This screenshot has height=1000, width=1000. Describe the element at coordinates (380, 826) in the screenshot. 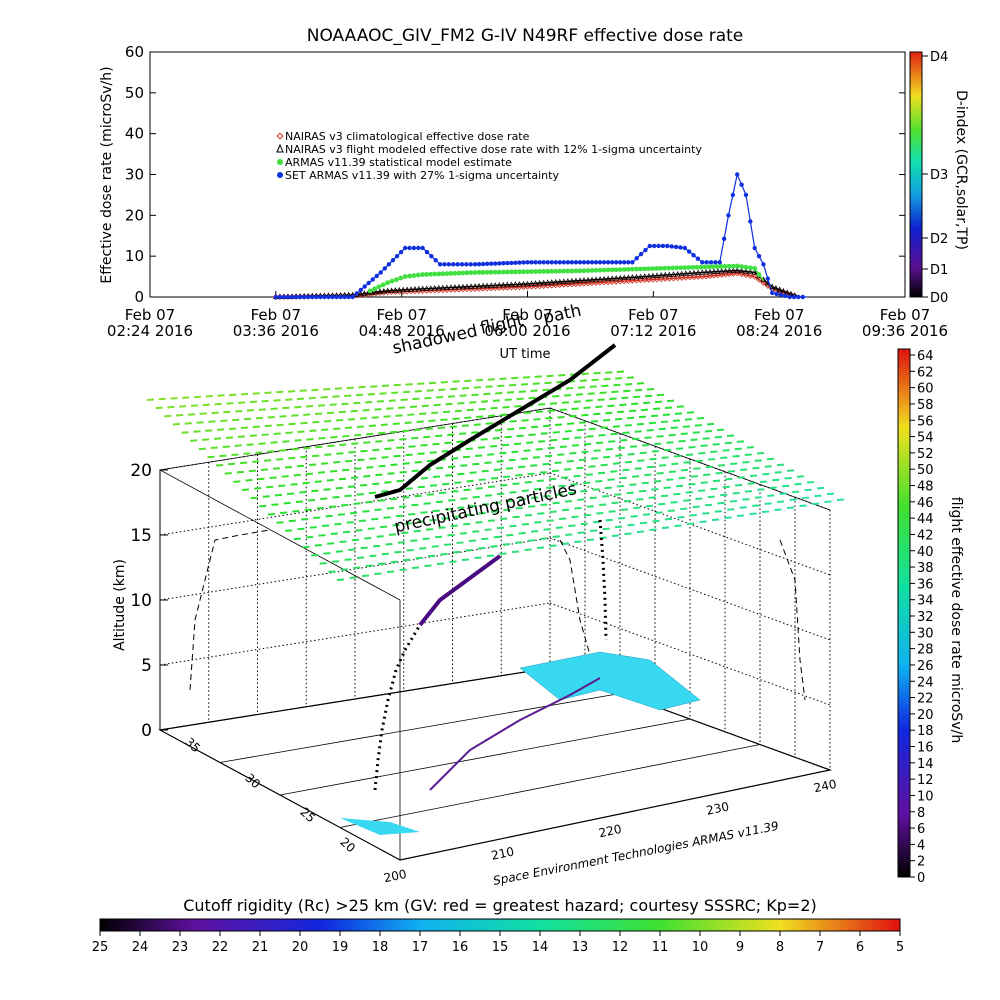

I see `rigidity-contour-patch-small` at that location.